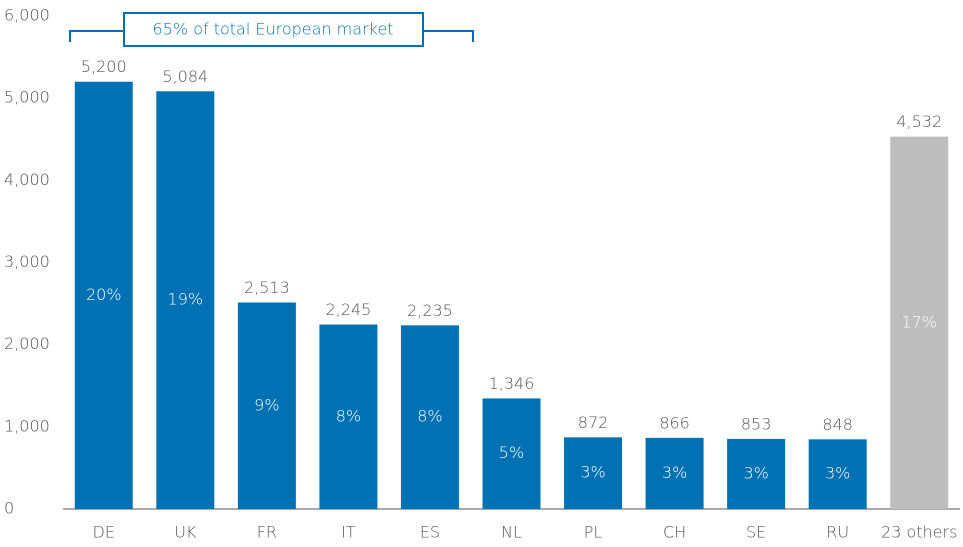  I want to click on annotation-box, so click(273, 29).